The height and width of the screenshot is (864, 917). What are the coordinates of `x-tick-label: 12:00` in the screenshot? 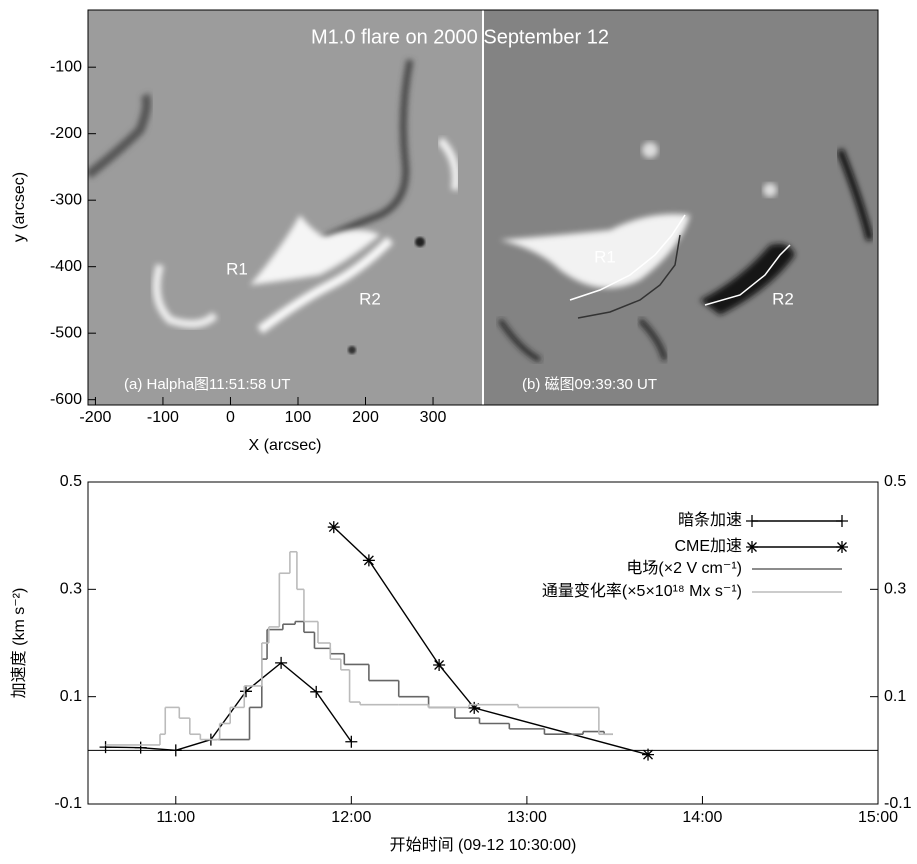 It's located at (351, 817).